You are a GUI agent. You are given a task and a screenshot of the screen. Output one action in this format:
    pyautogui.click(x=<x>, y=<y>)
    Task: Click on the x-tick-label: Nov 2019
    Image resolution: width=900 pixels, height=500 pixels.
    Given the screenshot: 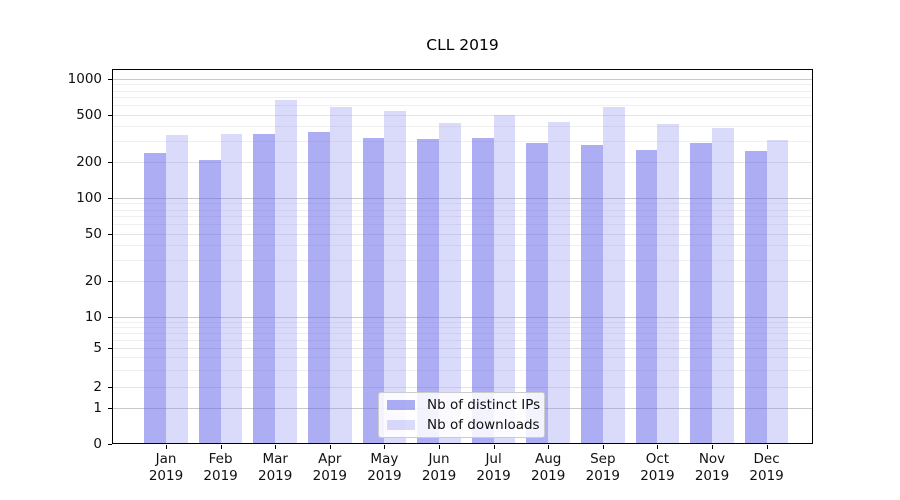 What is the action you would take?
    pyautogui.click(x=712, y=467)
    